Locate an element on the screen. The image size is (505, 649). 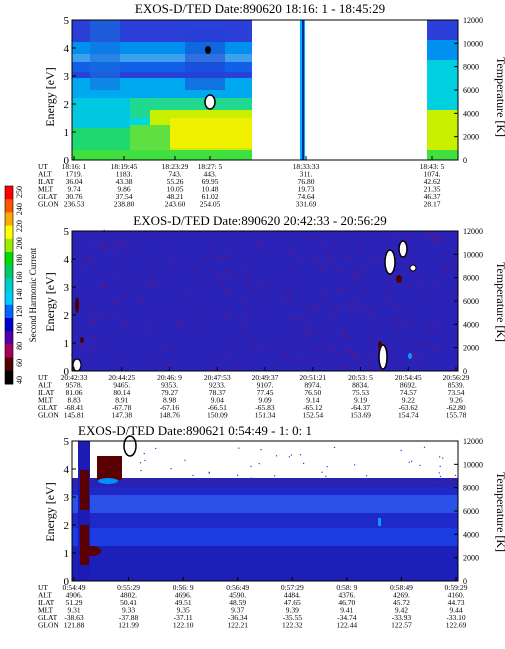
table-cell: 46.70 is located at coordinates (346, 602).